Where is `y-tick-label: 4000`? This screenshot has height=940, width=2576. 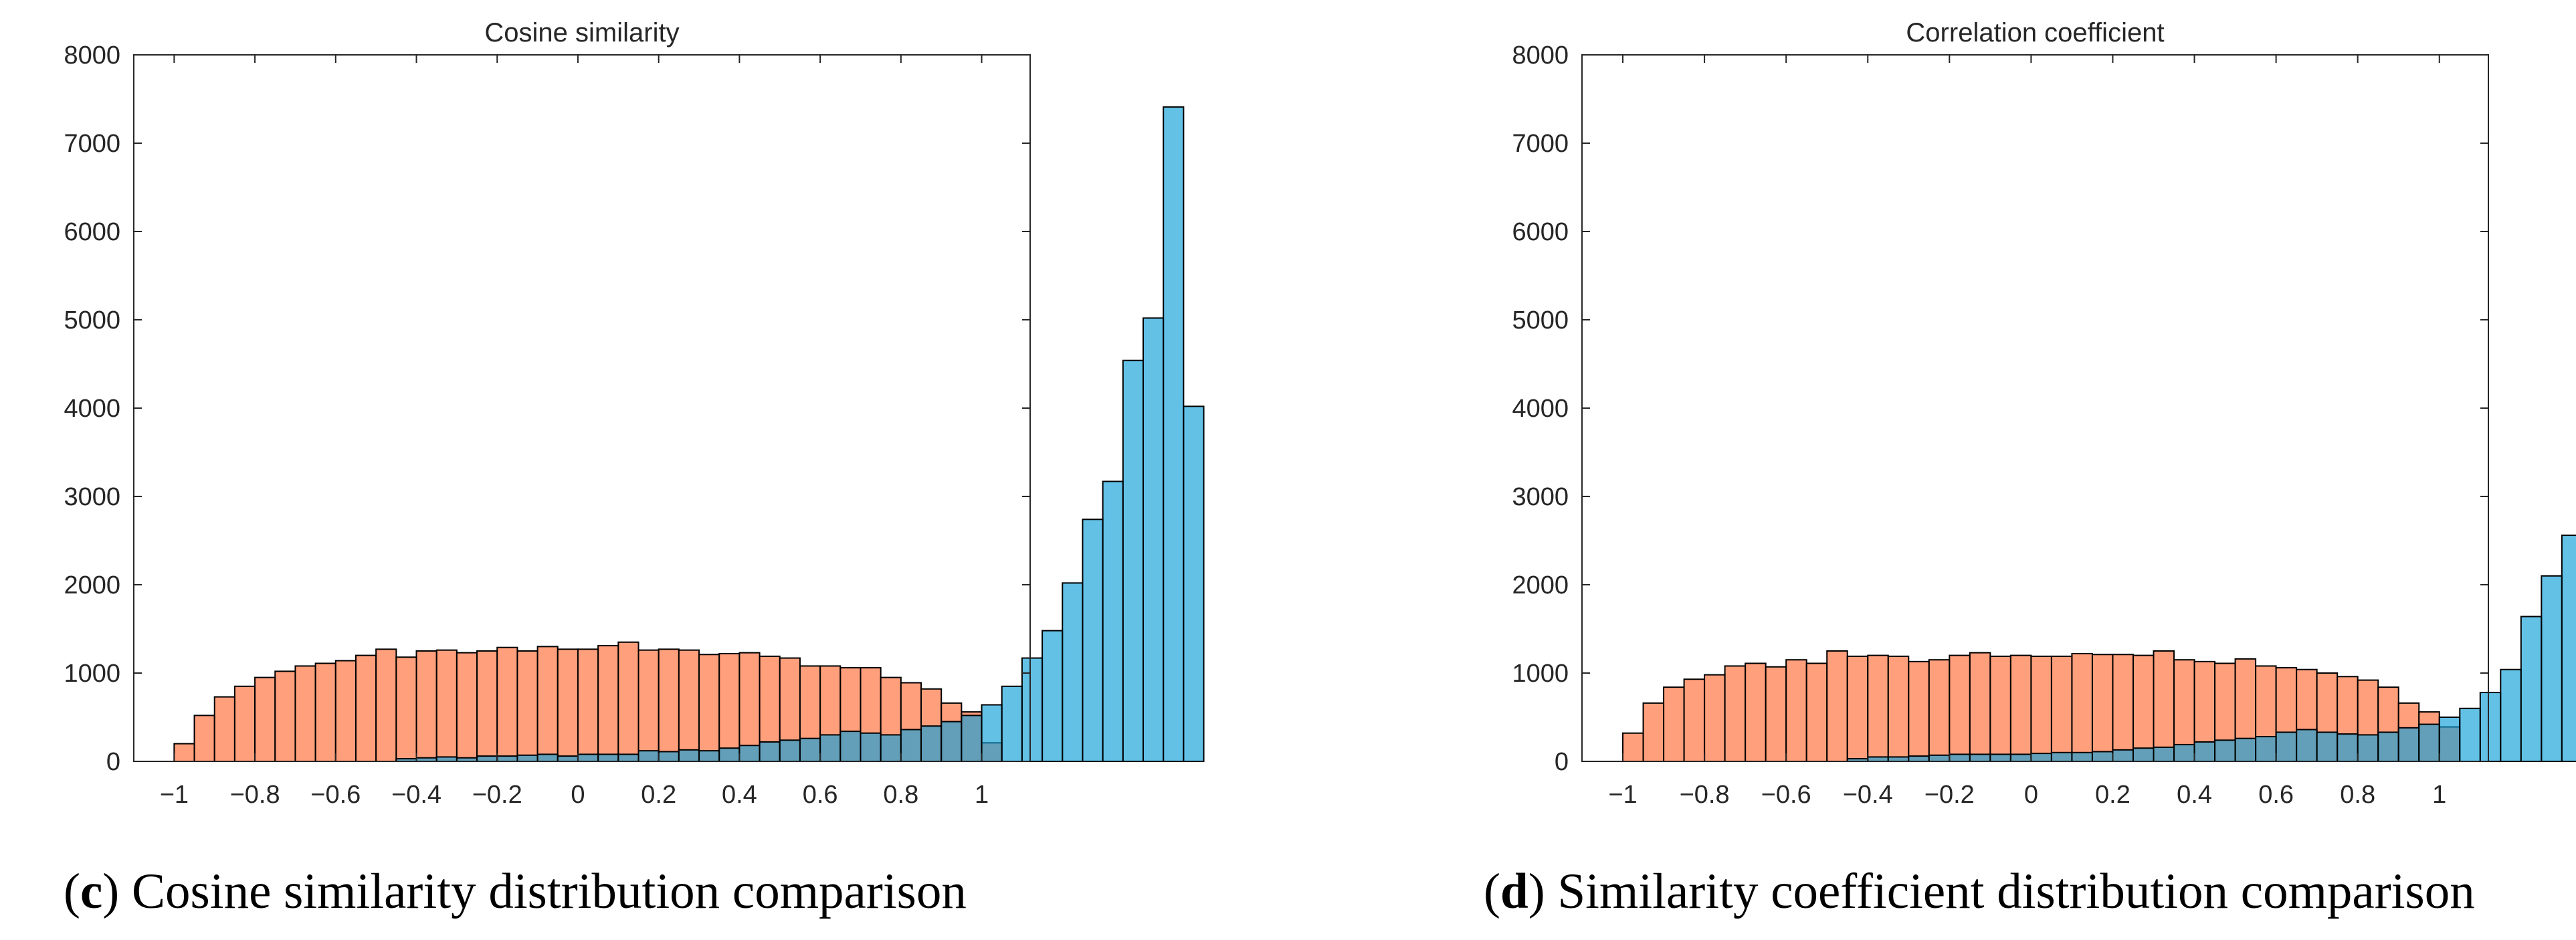
y-tick-label: 4000 is located at coordinates (92, 409).